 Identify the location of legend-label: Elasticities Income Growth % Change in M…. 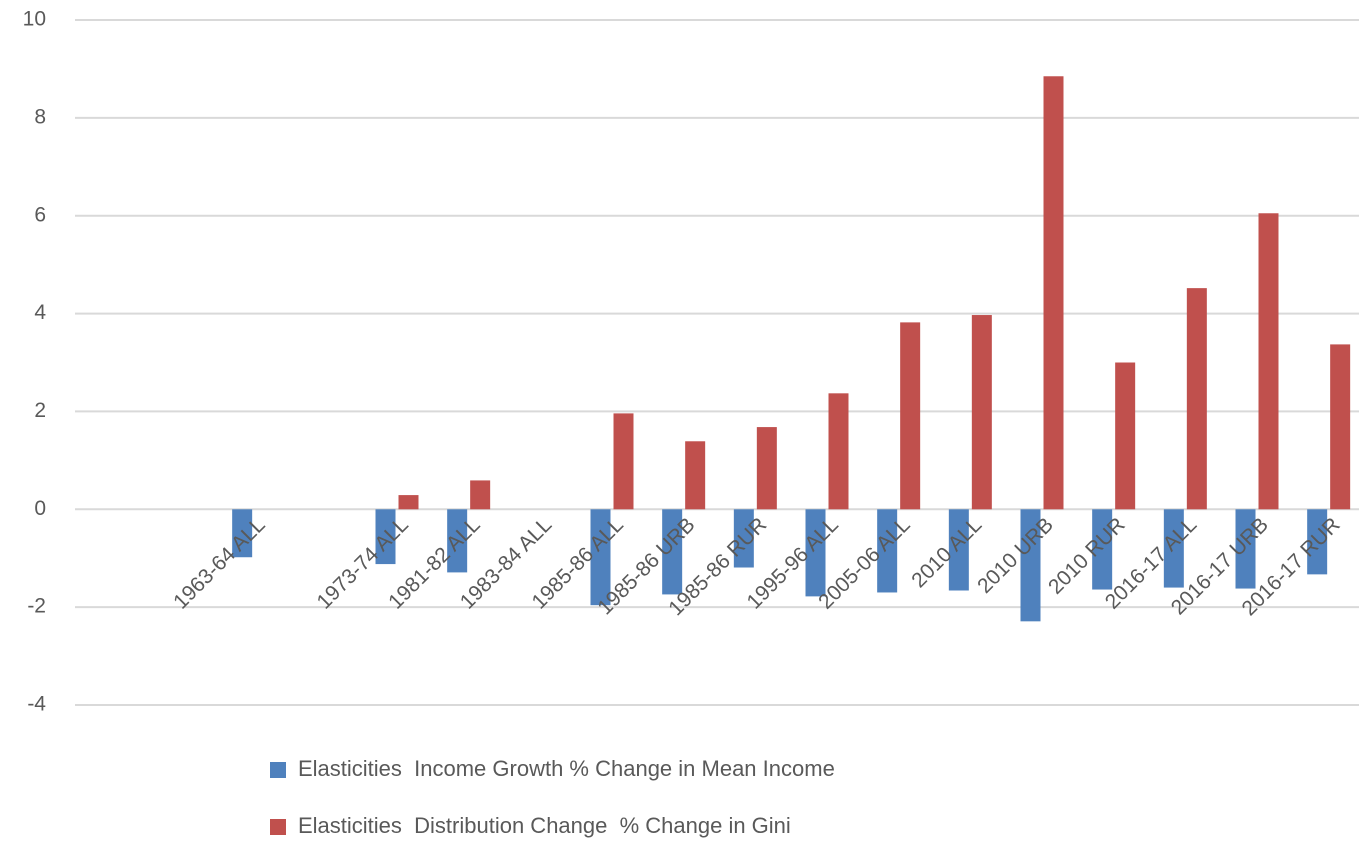
(566, 768).